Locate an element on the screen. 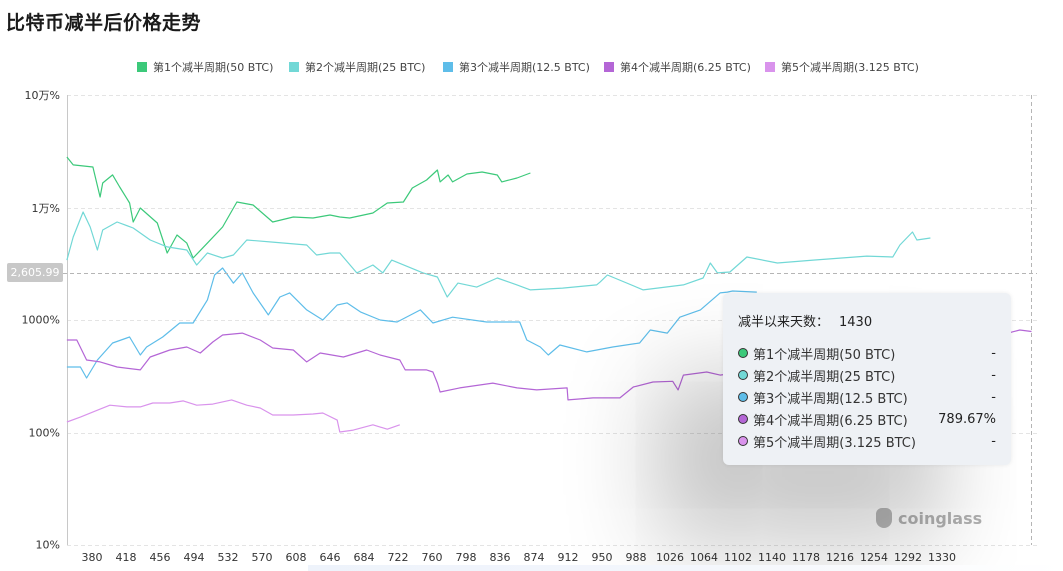 The width and height of the screenshot is (1063, 571). tooltip-row-value: 789.67% is located at coordinates (967, 419).